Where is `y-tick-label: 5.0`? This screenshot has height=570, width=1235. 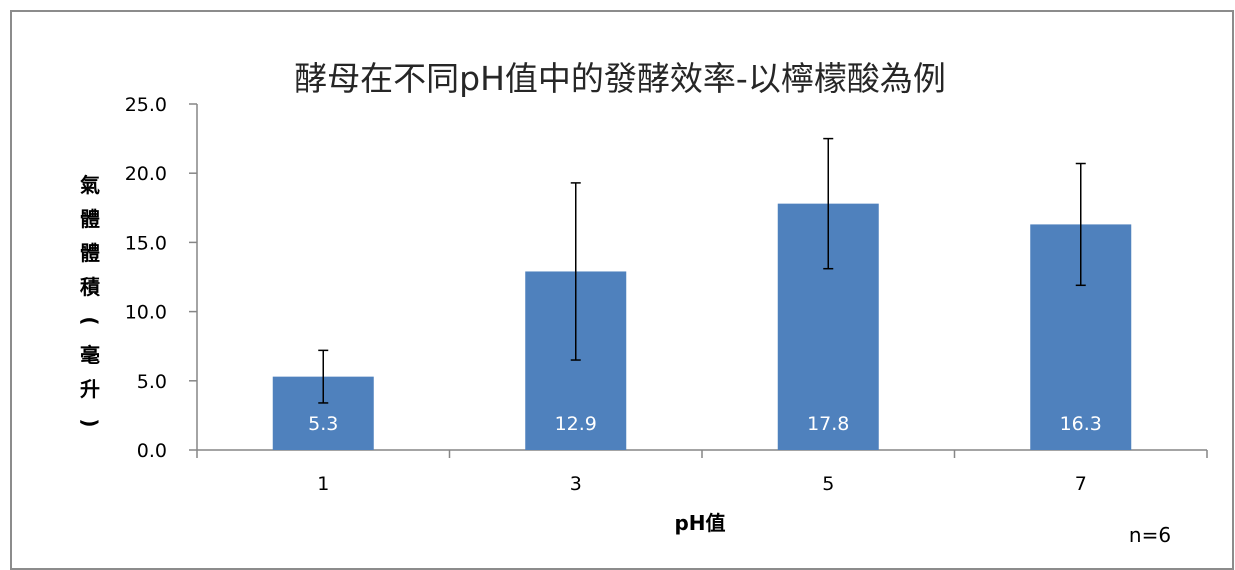
y-tick-label: 5.0 is located at coordinates (152, 382).